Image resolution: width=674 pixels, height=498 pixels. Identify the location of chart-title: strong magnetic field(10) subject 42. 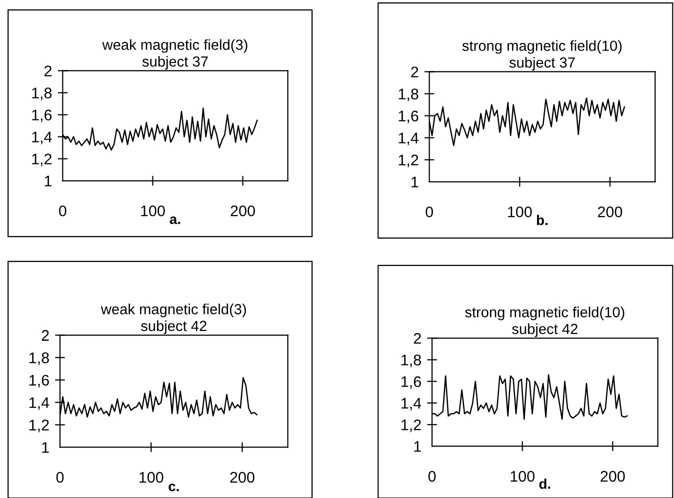
(544, 321).